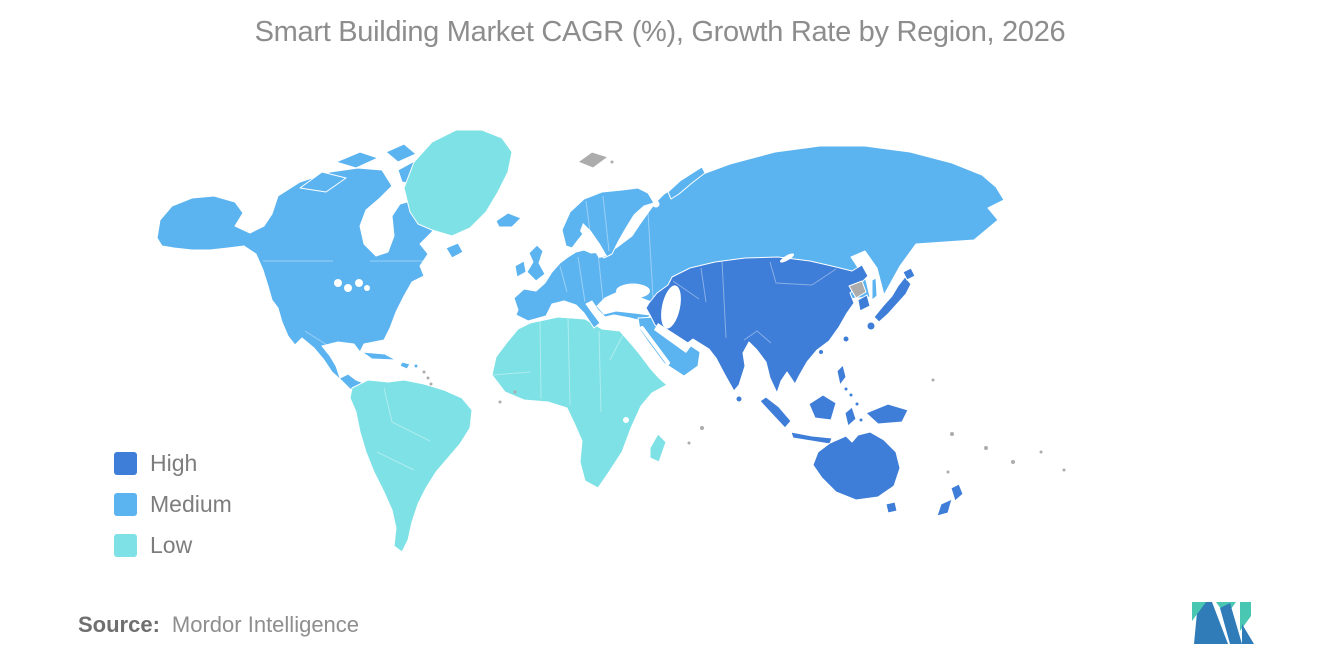 The height and width of the screenshot is (670, 1320). What do you see at coordinates (530, 263) in the screenshot?
I see `region-british-isles` at bounding box center [530, 263].